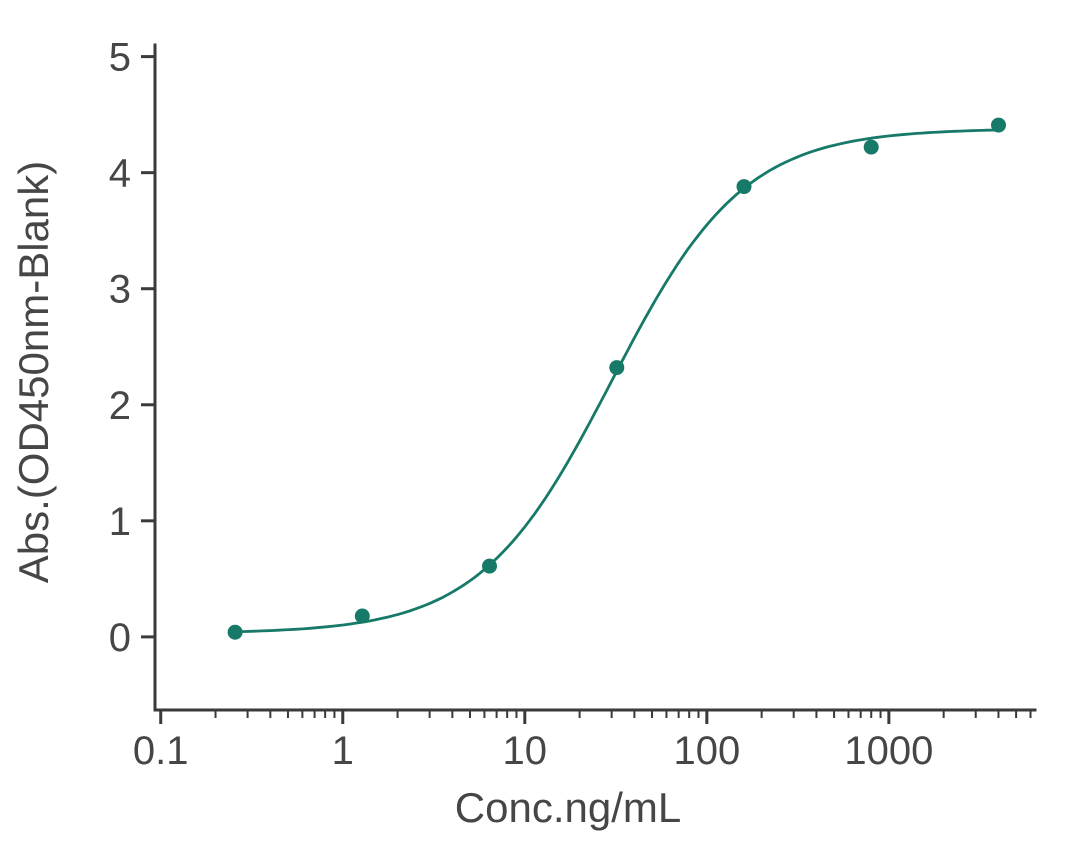 This screenshot has height=868, width=1080. What do you see at coordinates (120, 638) in the screenshot?
I see `y-tick-label: 0` at bounding box center [120, 638].